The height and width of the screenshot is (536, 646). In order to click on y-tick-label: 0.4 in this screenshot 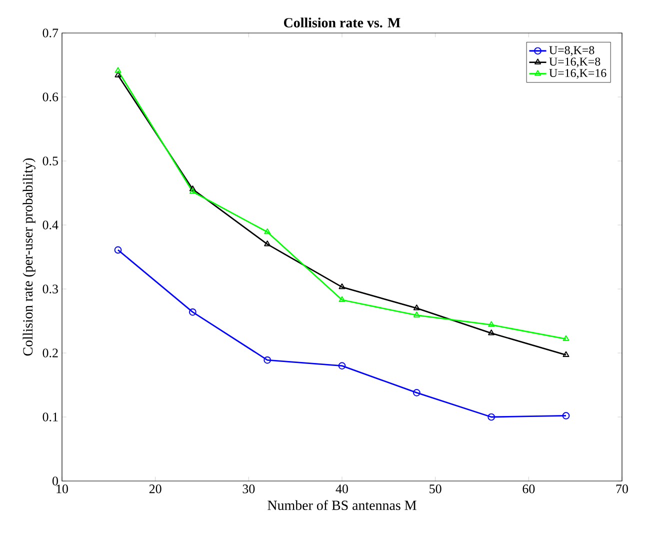, I will do `click(50, 225)`.